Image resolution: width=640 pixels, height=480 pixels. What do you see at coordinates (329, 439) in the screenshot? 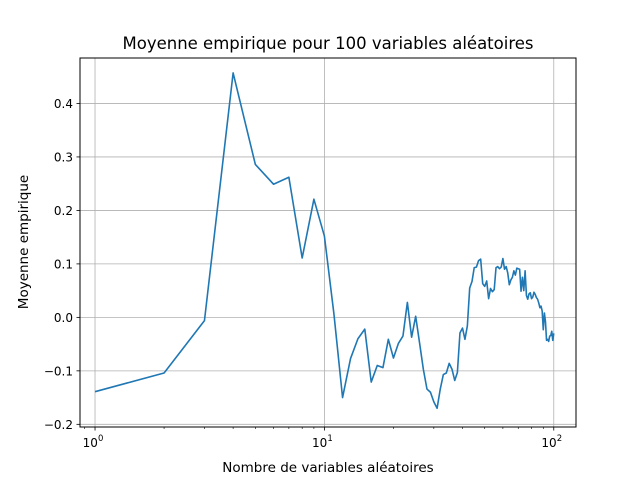
I see `x-tick-label-exponent: 1` at bounding box center [329, 439].